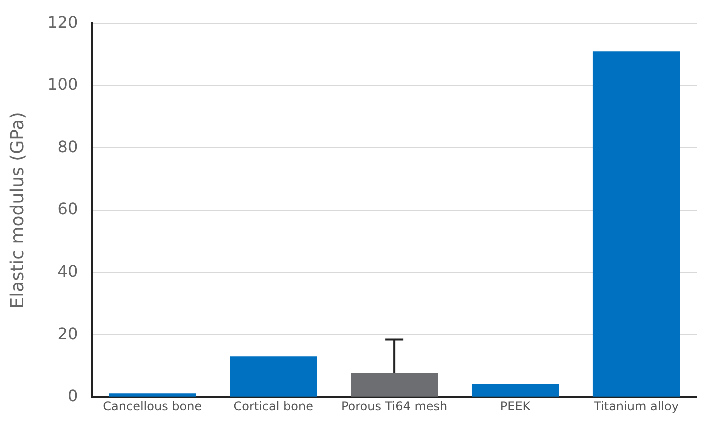  Describe the element at coordinates (274, 407) in the screenshot. I see `x-tick-label: Cortical bone` at that location.